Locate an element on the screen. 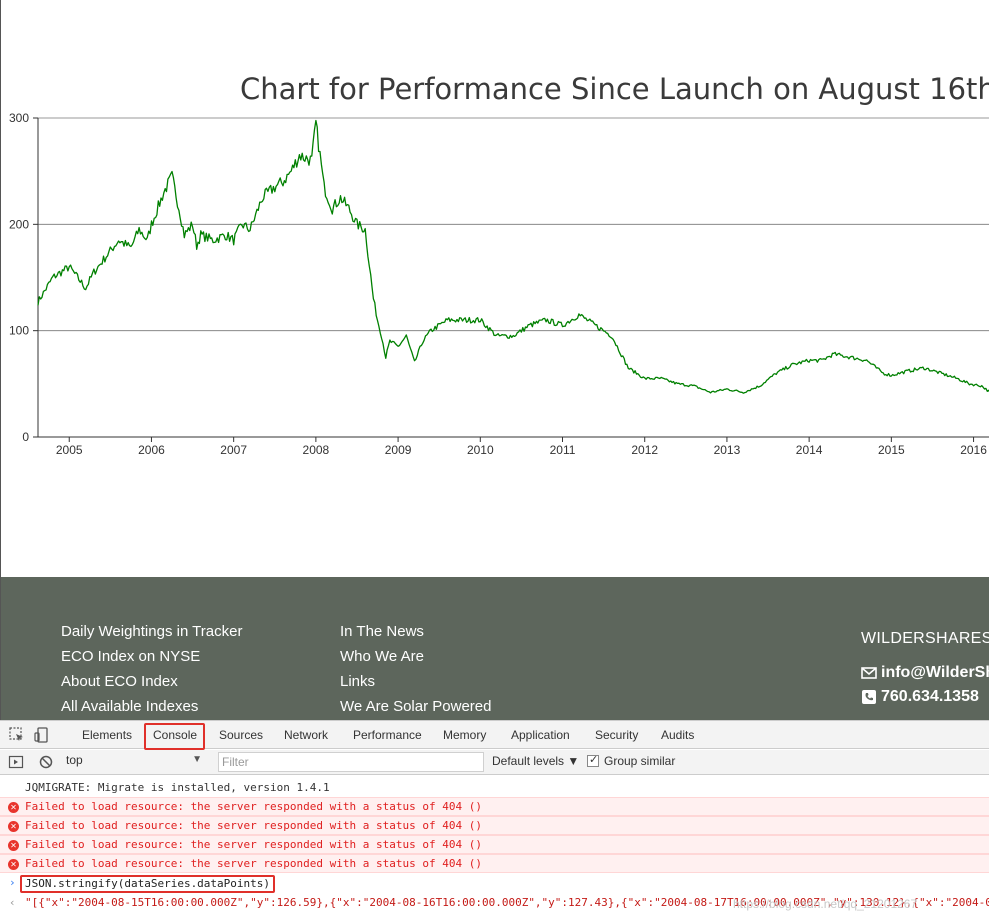 This screenshot has width=989, height=913. footer-link-solar-powered: We Are Solar Powered is located at coordinates (416, 706).